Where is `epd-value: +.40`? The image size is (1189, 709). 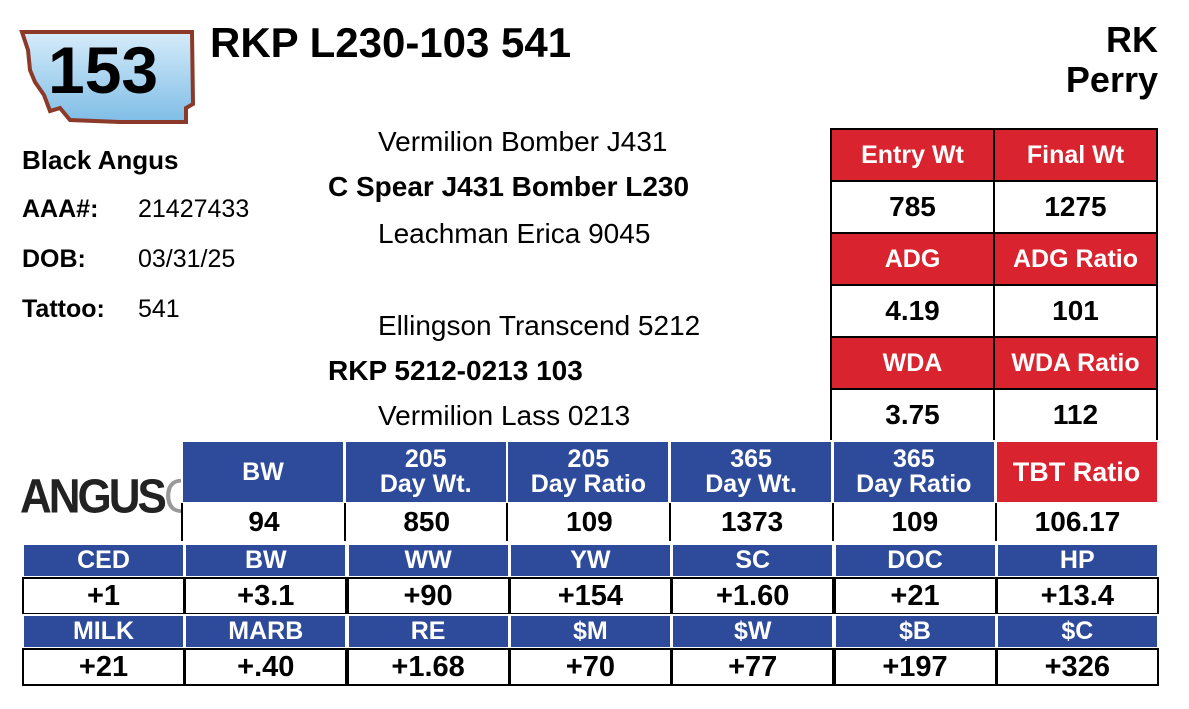
epd-value: +.40 is located at coordinates (266, 667).